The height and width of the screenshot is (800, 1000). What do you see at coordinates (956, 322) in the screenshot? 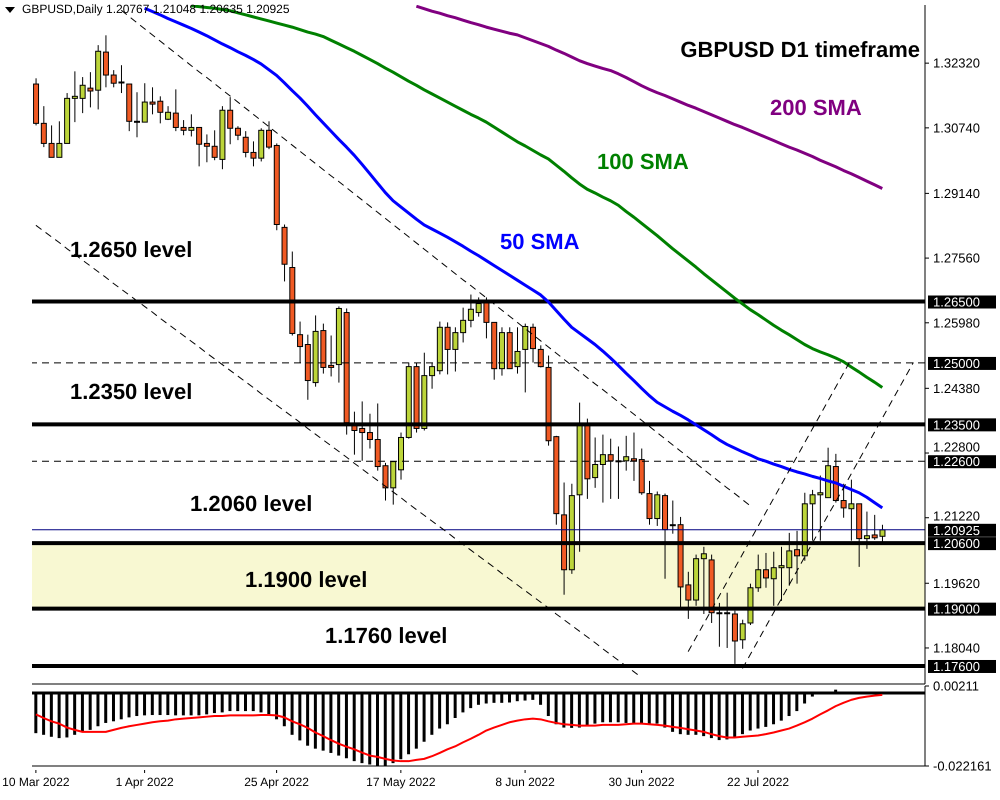
I see `y-tick-label: 1.25980` at bounding box center [956, 322].